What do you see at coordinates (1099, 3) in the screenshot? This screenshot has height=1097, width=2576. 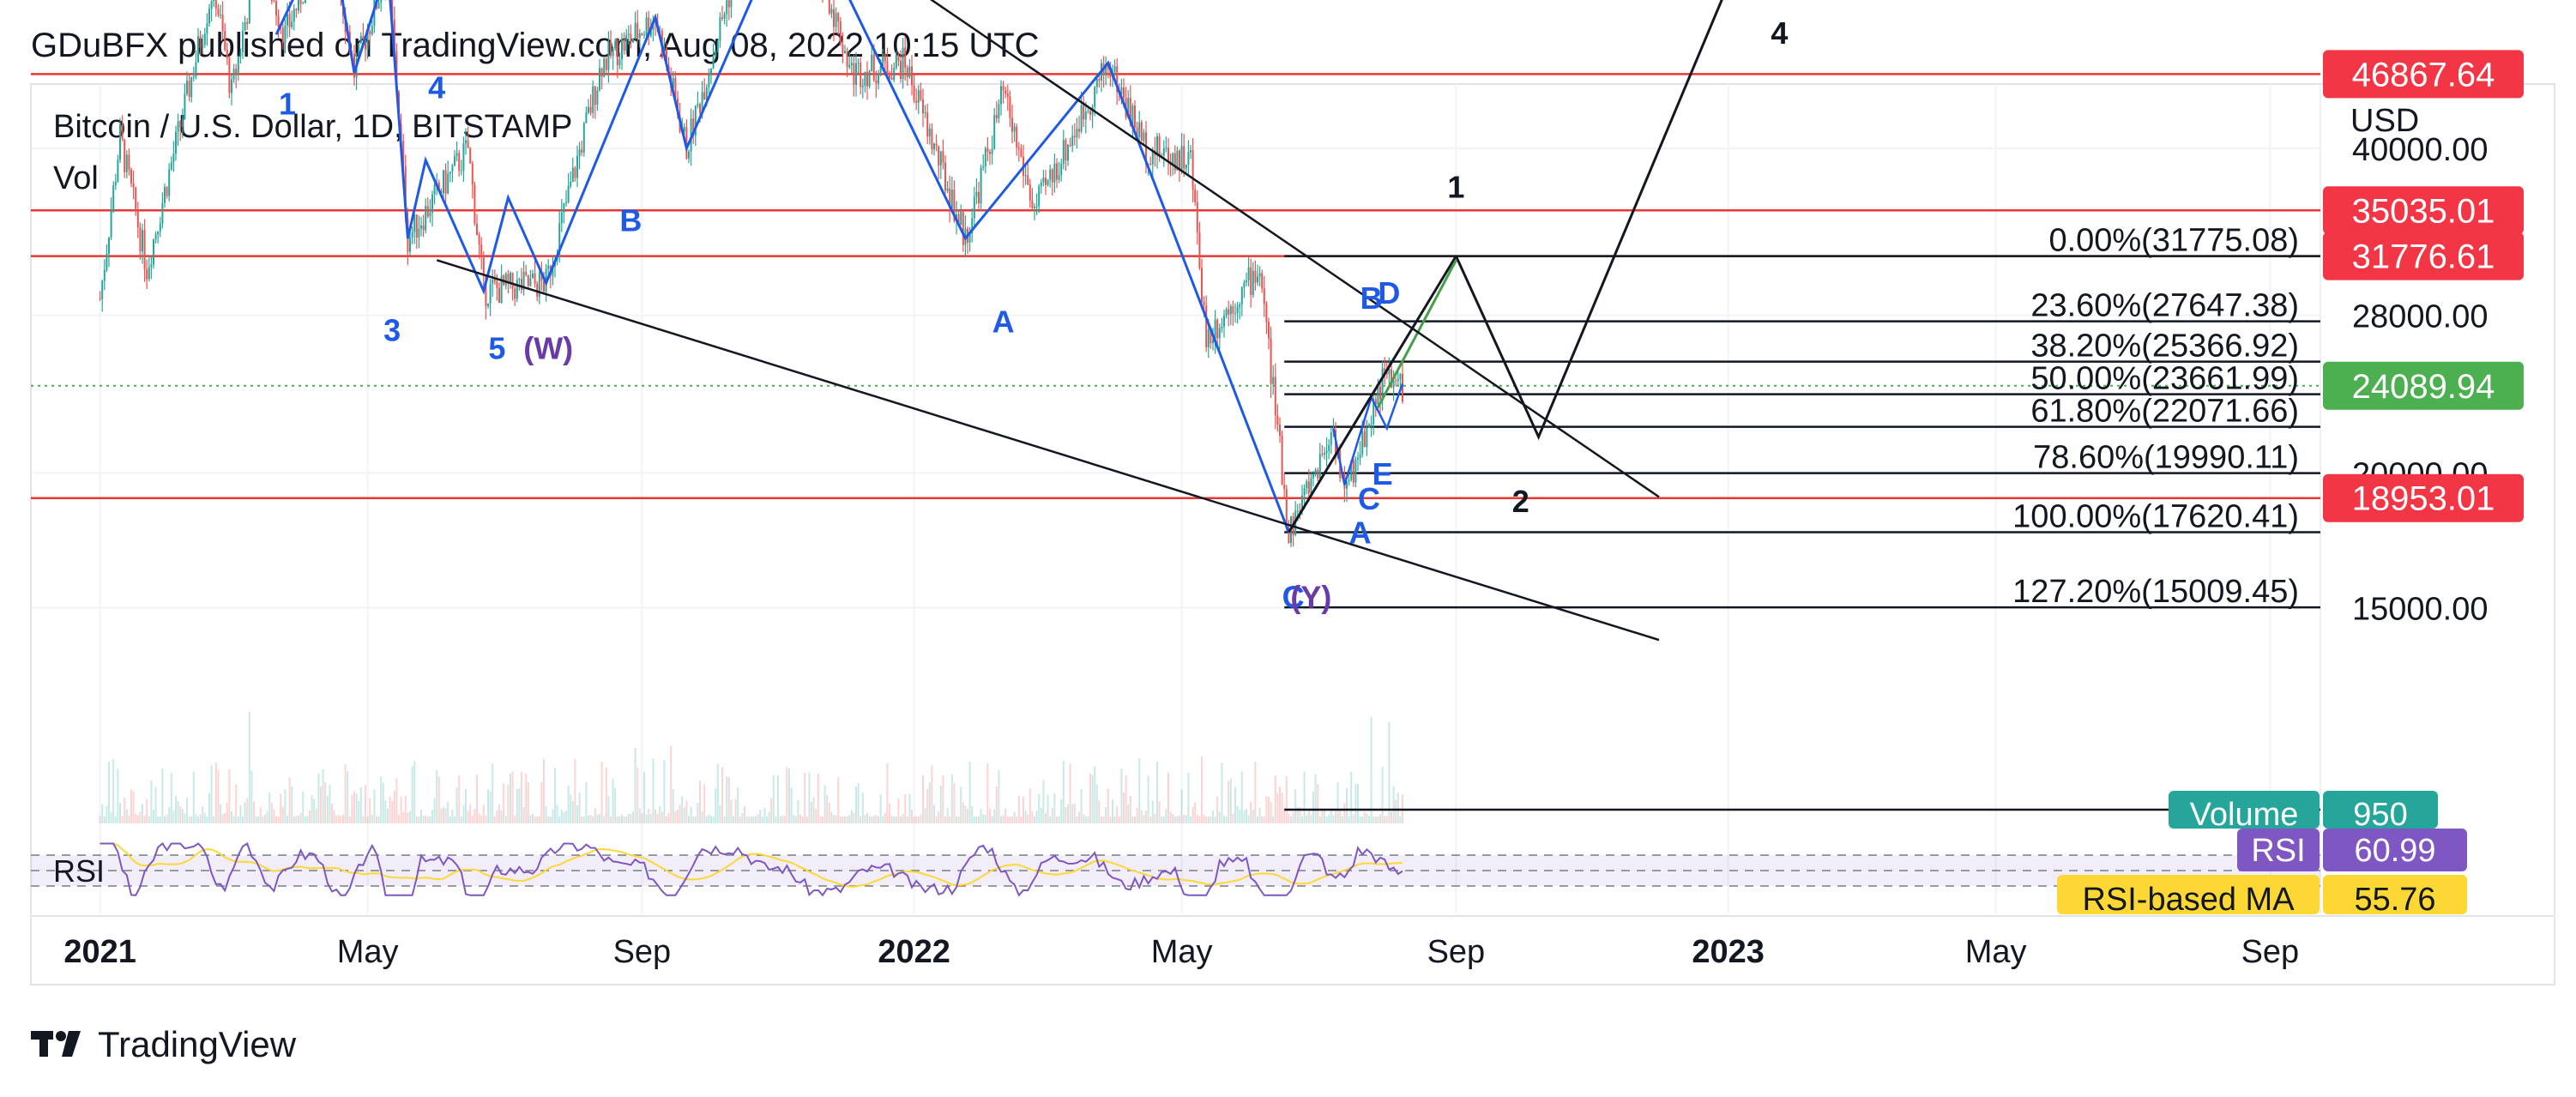 I see `wave-label: B` at bounding box center [1099, 3].